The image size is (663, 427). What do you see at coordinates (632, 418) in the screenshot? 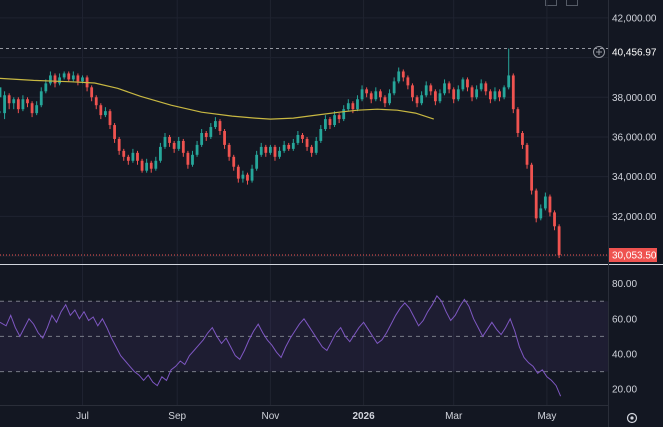
I see `settings-gear-icon` at bounding box center [632, 418].